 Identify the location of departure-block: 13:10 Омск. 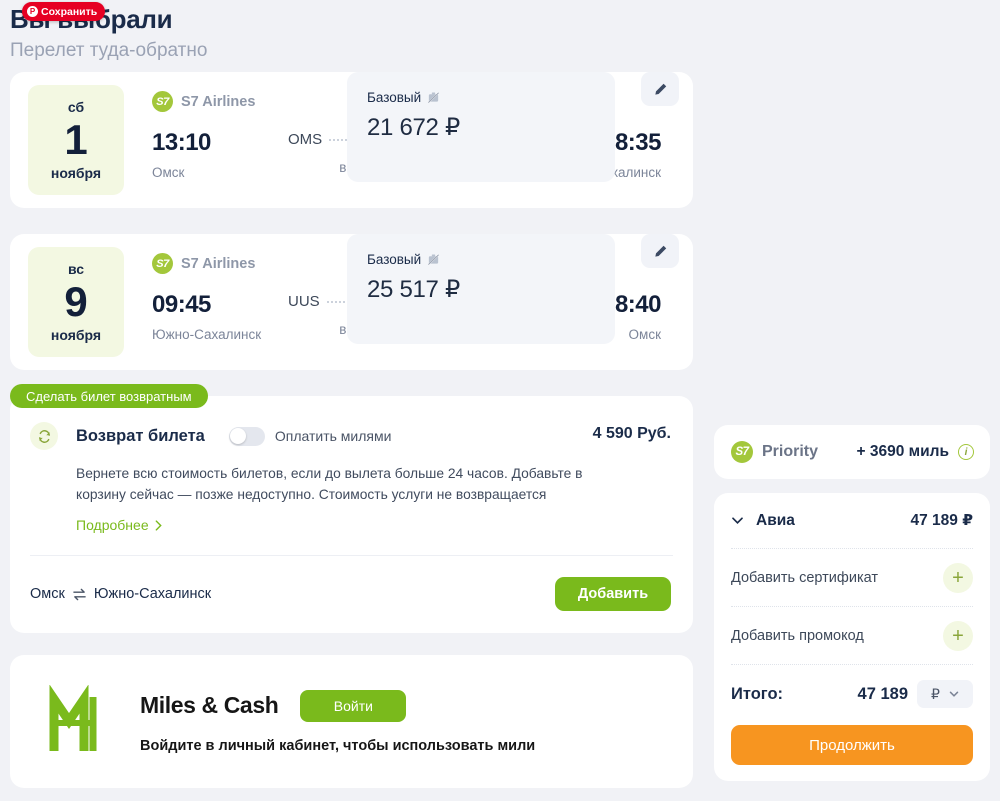
(181, 154).